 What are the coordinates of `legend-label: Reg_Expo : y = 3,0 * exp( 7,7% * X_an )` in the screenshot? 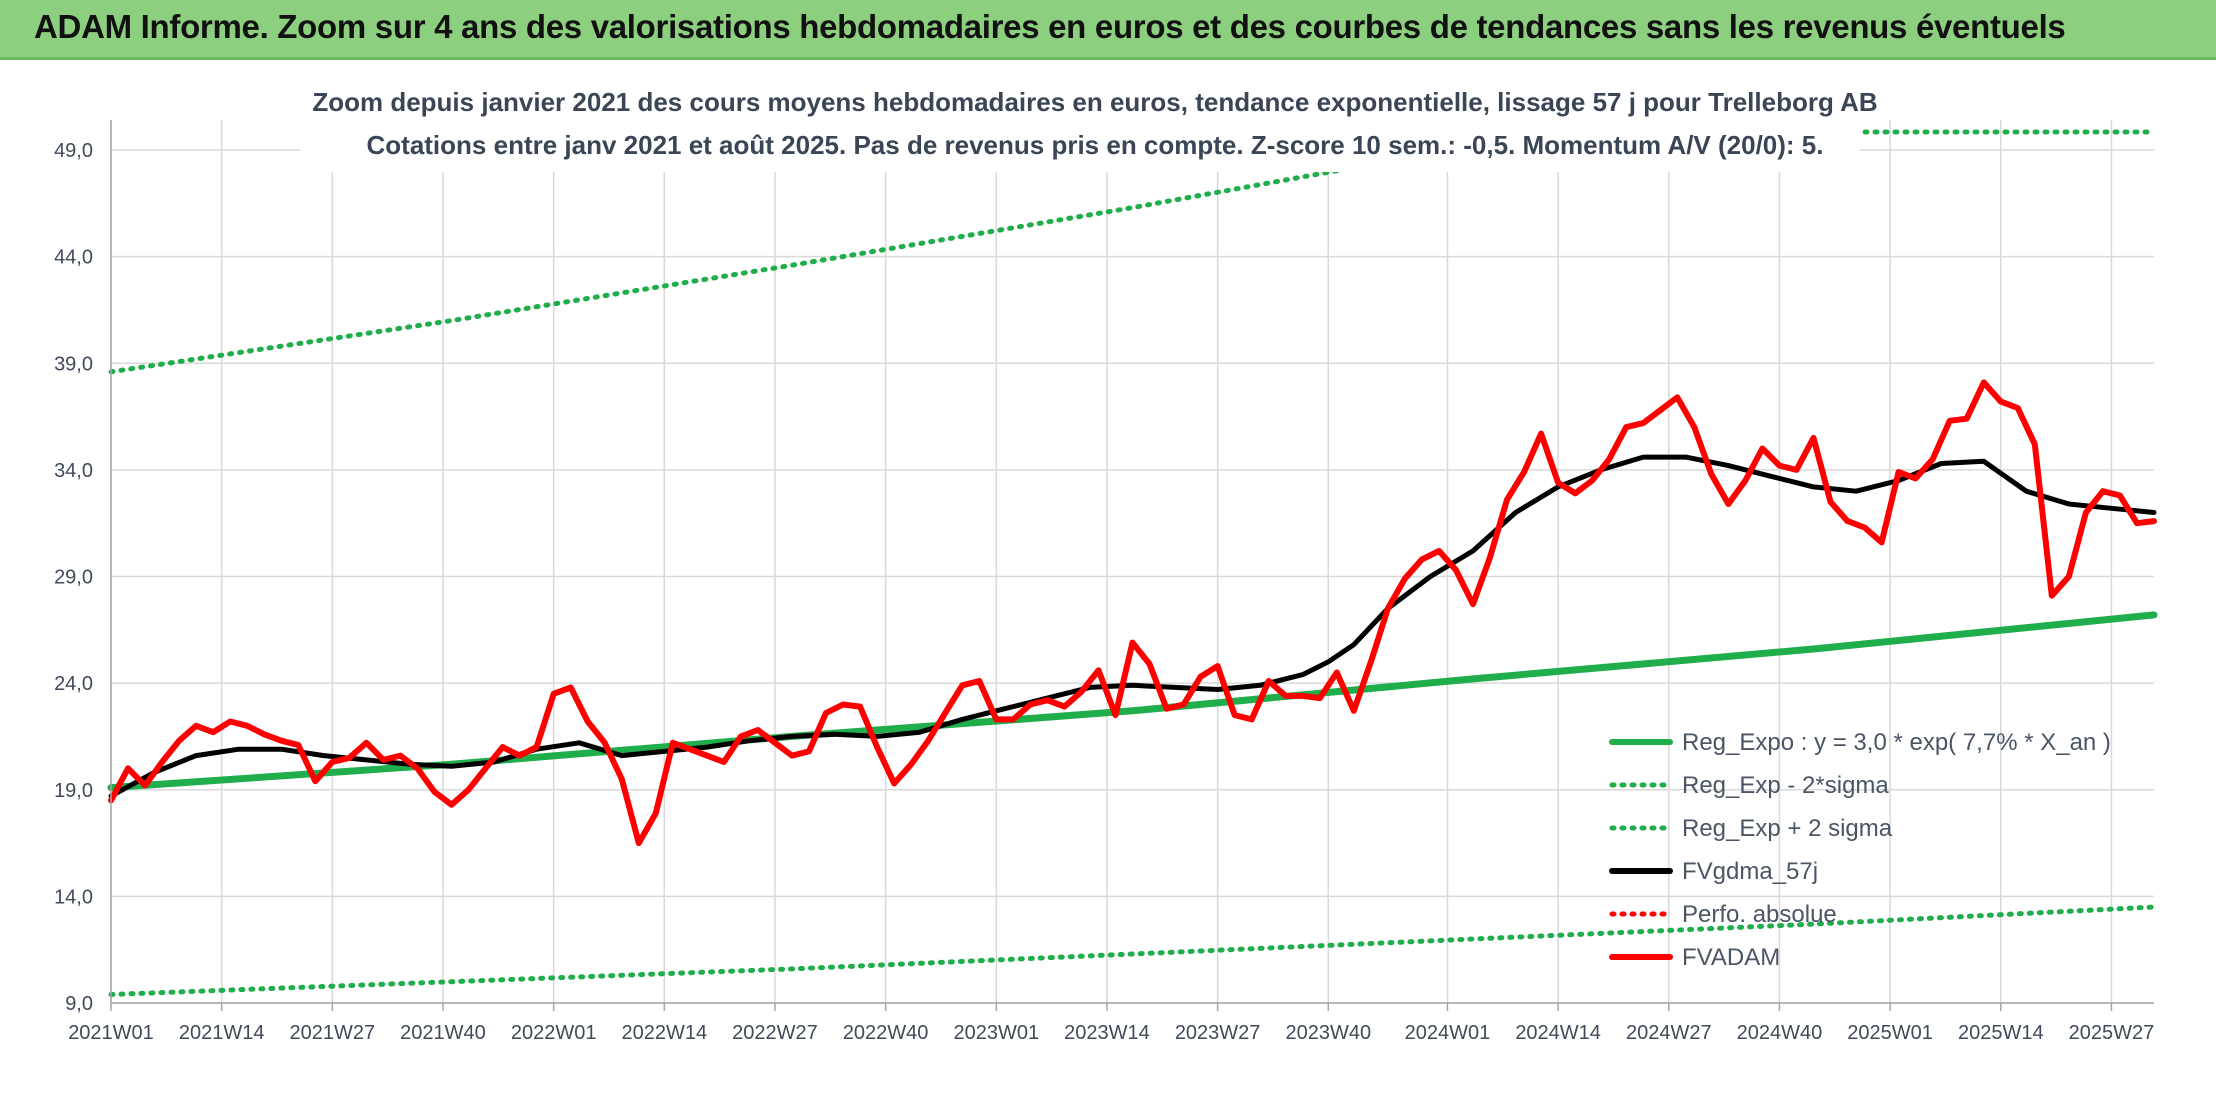 It's located at (1896, 742).